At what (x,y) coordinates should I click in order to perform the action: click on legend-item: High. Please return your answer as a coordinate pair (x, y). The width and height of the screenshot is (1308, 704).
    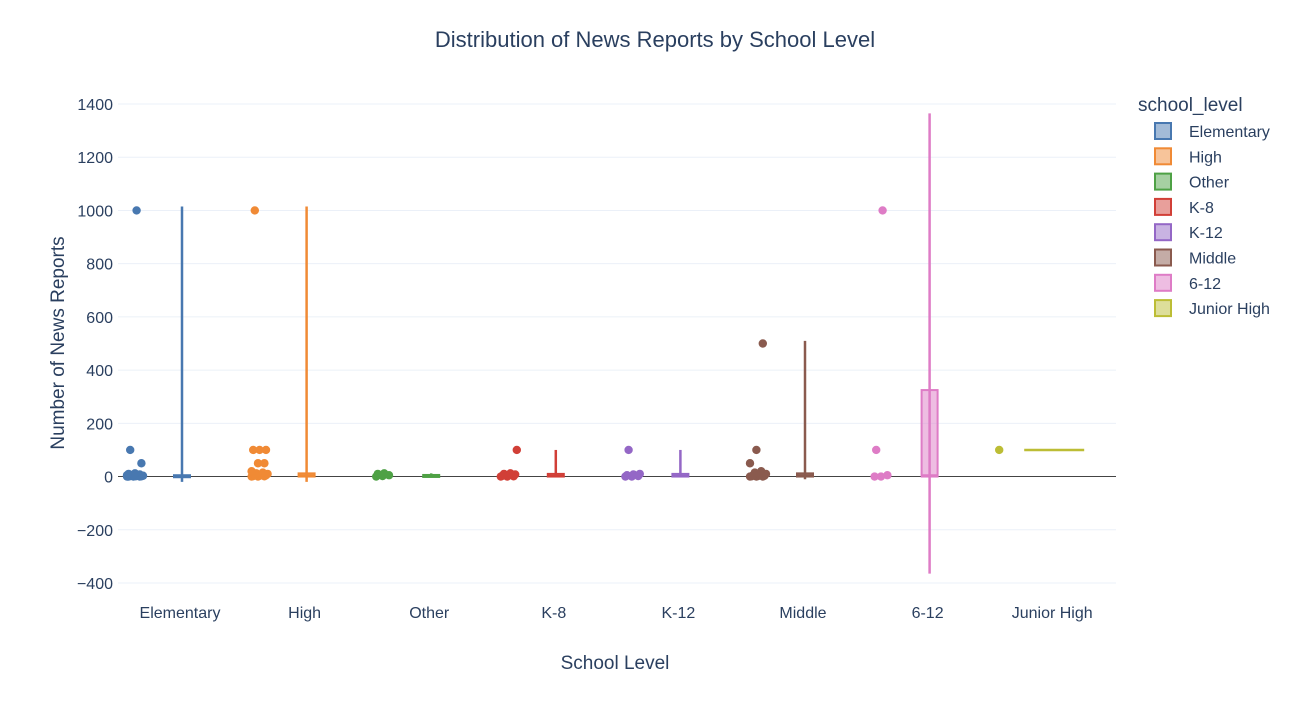
    Looking at the image, I should click on (1188, 156).